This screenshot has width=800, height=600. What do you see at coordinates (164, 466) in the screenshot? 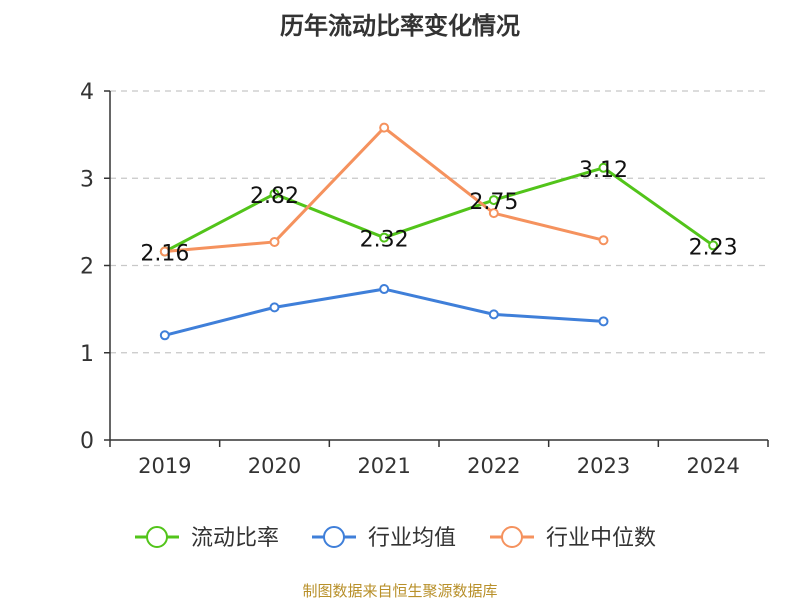
I see `x-tick-label: 2019` at bounding box center [164, 466].